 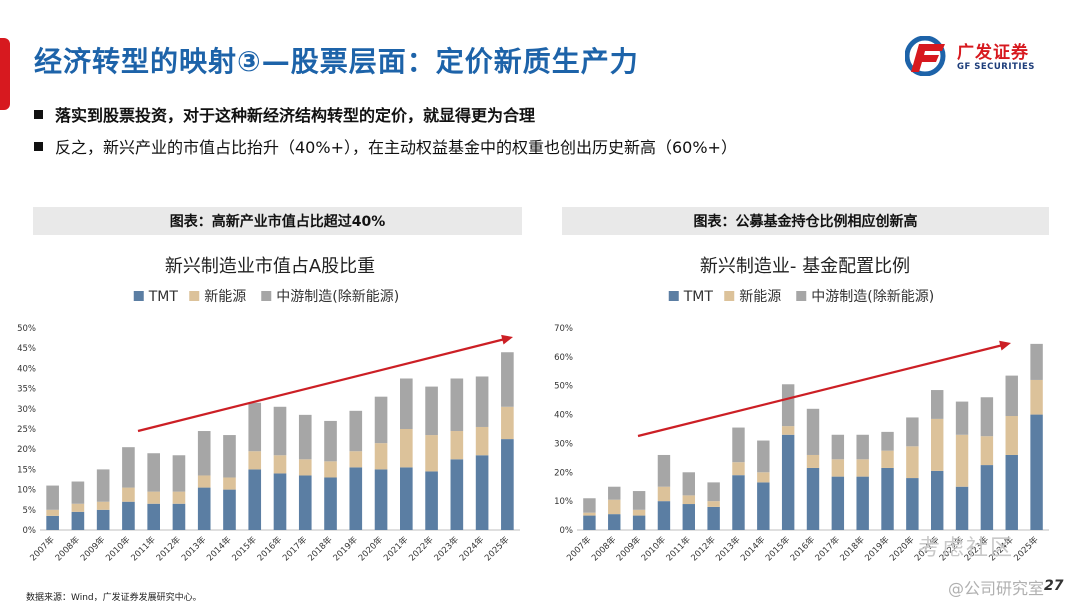 I want to click on x-tick-label: 2014年, so click(x=752, y=548).